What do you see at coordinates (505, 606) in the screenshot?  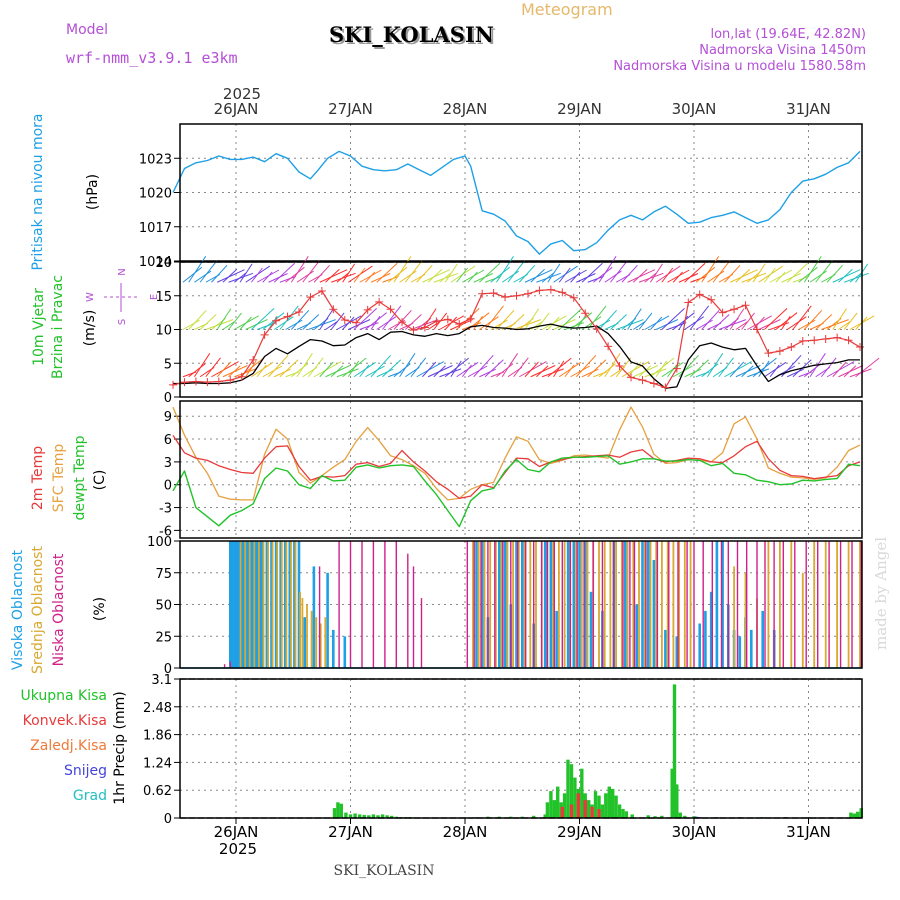 I see `cloud-panel: 0 25 50 75 100` at bounding box center [505, 606].